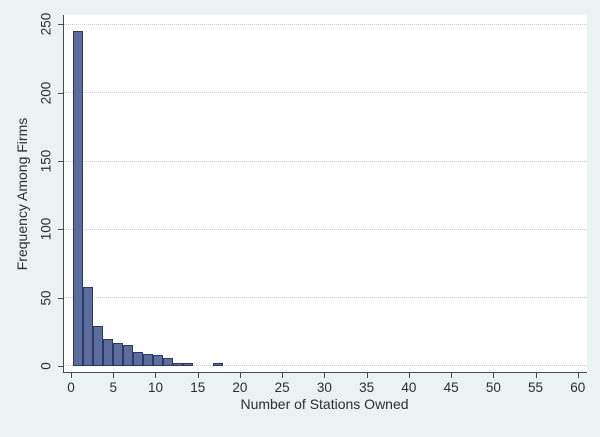 Image resolution: width=600 pixels, height=437 pixels. Describe the element at coordinates (46, 229) in the screenshot. I see `y-tick-label: 100` at that location.